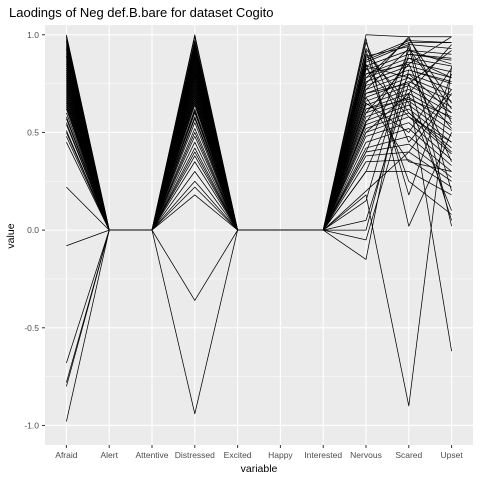 Image resolution: width=480 pixels, height=480 pixels. I want to click on x-tick-label: Interested, so click(323, 455).